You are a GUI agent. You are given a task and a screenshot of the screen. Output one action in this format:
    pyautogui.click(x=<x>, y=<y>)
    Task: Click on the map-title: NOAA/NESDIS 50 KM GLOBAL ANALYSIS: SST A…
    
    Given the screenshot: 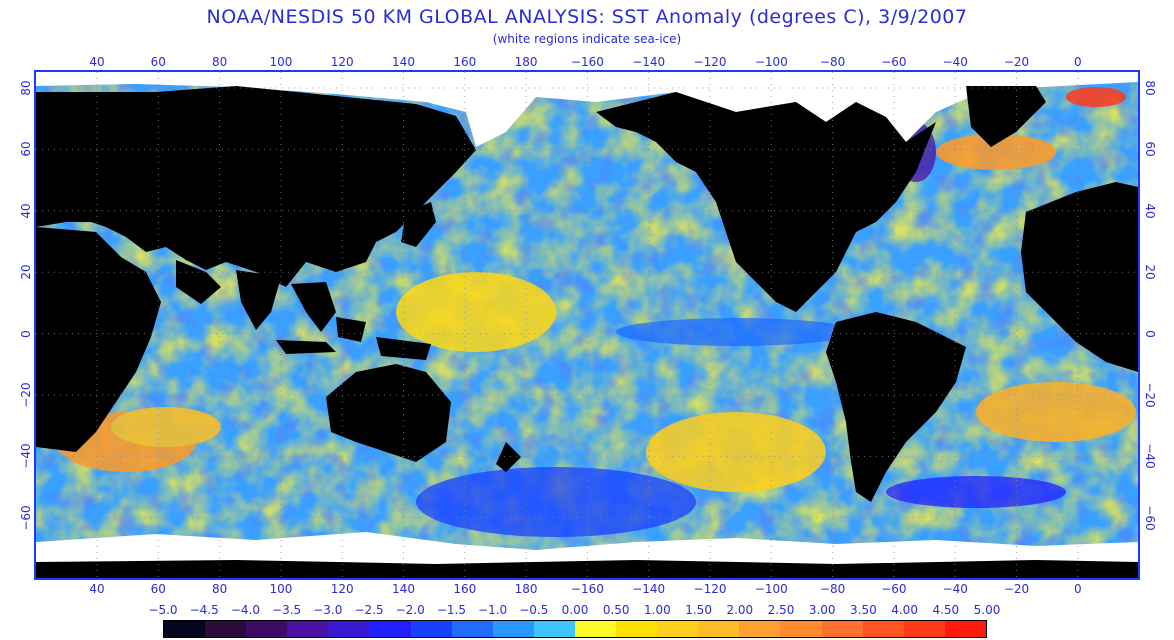 What is the action you would take?
    pyautogui.click(x=587, y=17)
    